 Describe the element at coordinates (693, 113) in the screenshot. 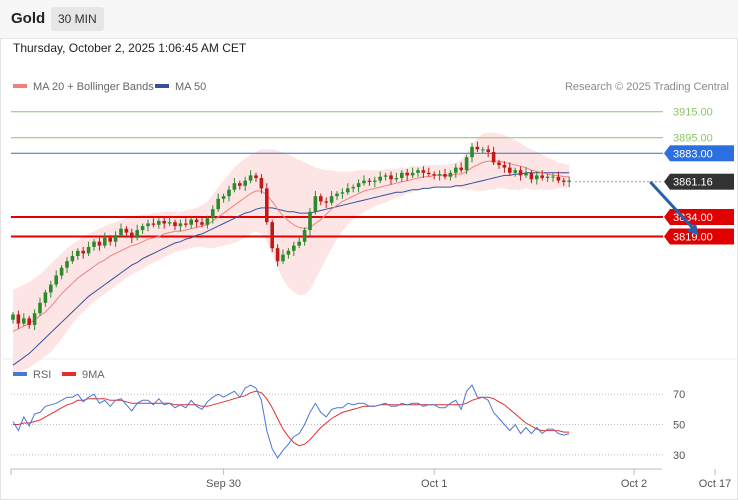

I see `level-label-resistance-0: 3915.00` at that location.